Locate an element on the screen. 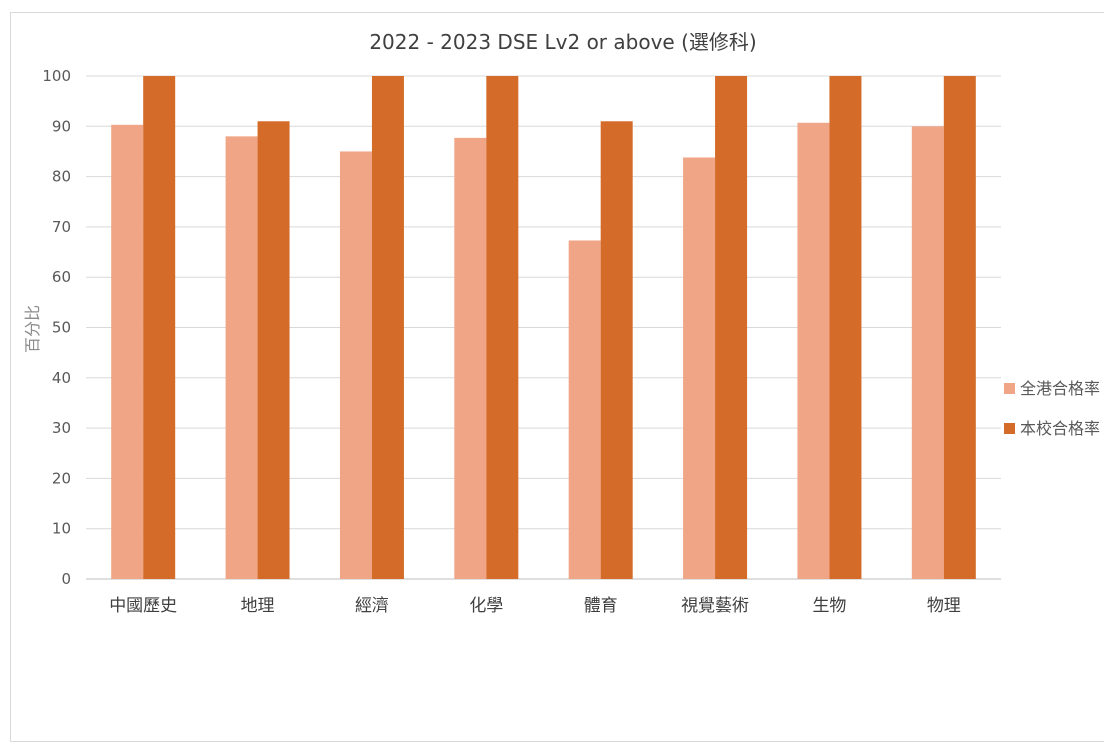  x-tick-label: 化學 is located at coordinates (486, 606).